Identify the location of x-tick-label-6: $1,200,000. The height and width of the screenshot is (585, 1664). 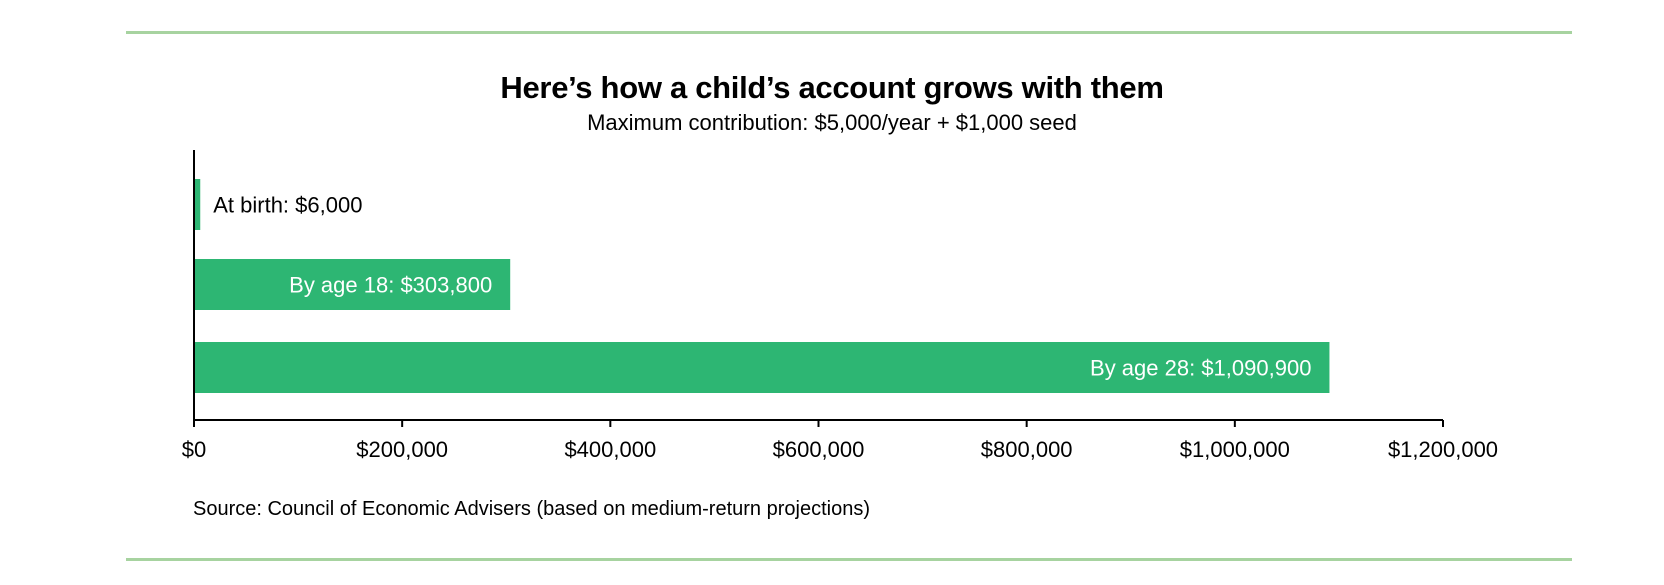
(1443, 449).